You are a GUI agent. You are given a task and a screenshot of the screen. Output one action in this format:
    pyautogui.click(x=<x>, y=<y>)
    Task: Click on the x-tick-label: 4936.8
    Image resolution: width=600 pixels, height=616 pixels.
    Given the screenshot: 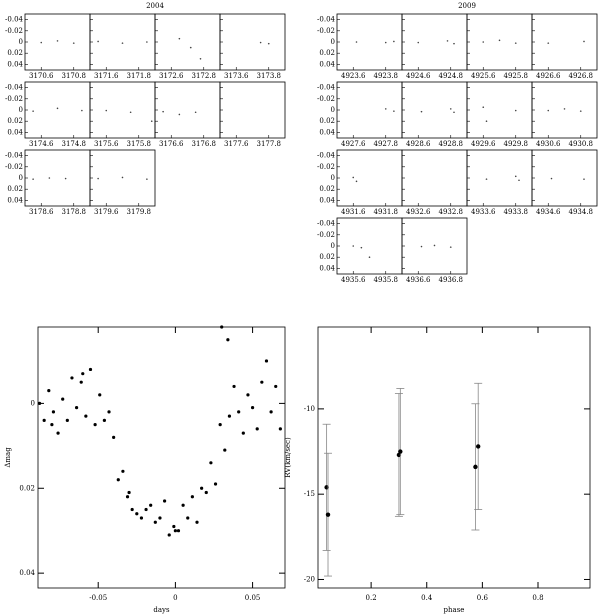 What is the action you would take?
    pyautogui.click(x=451, y=280)
    